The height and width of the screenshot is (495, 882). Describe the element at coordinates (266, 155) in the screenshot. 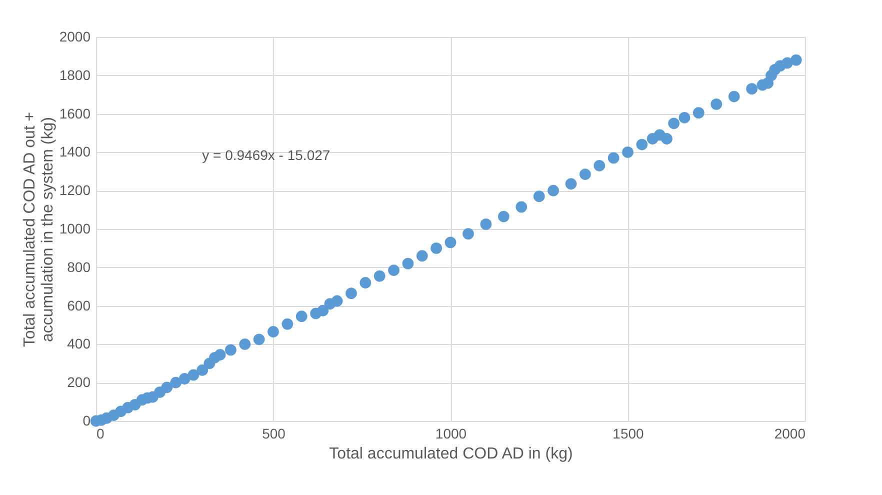

I see `annotation: y = 0.9469x - 15.027` at that location.